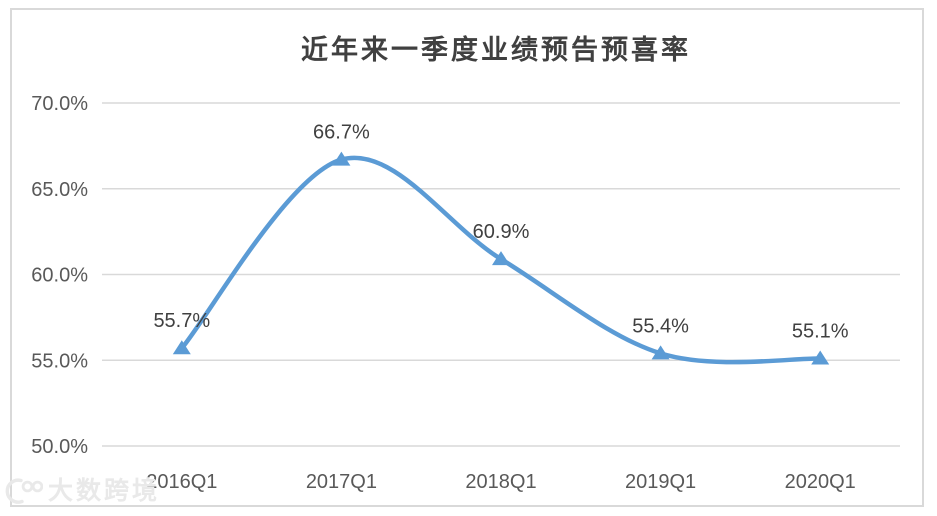 This screenshot has width=937, height=516. Describe the element at coordinates (24, 491) in the screenshot. I see `brand-100-logo-icon` at that location.